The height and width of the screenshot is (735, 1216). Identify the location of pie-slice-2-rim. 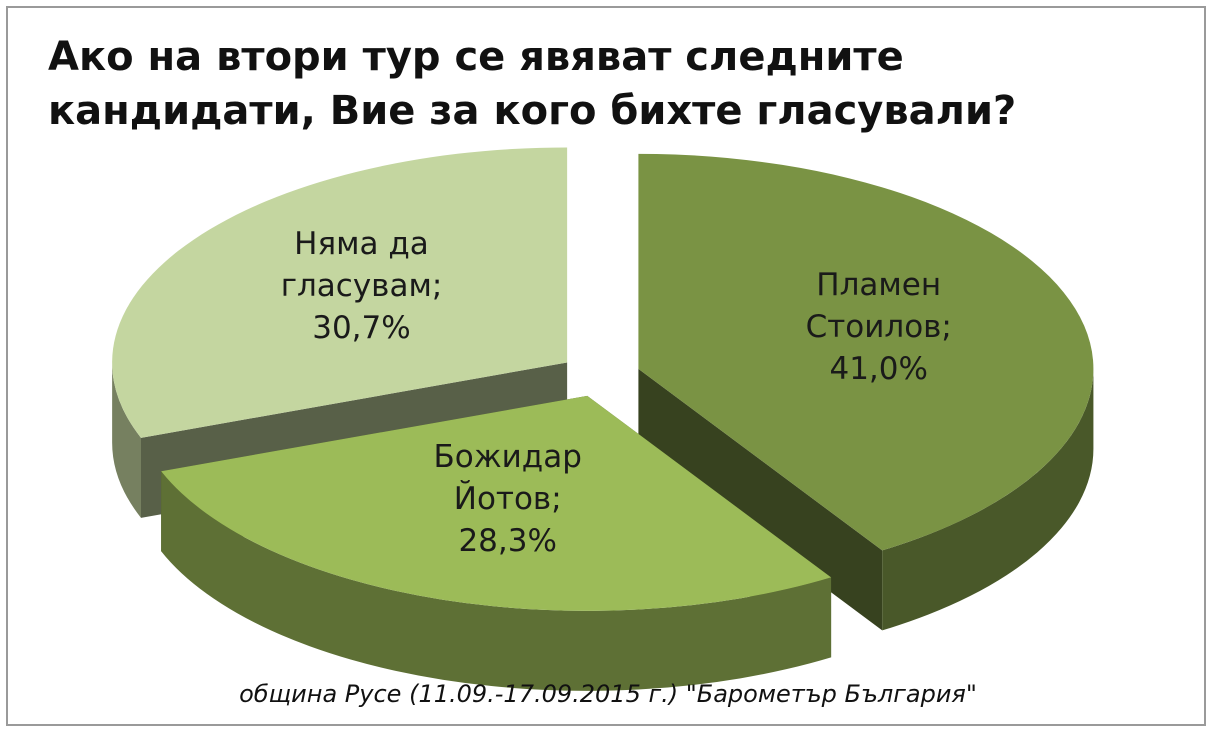
(126, 440).